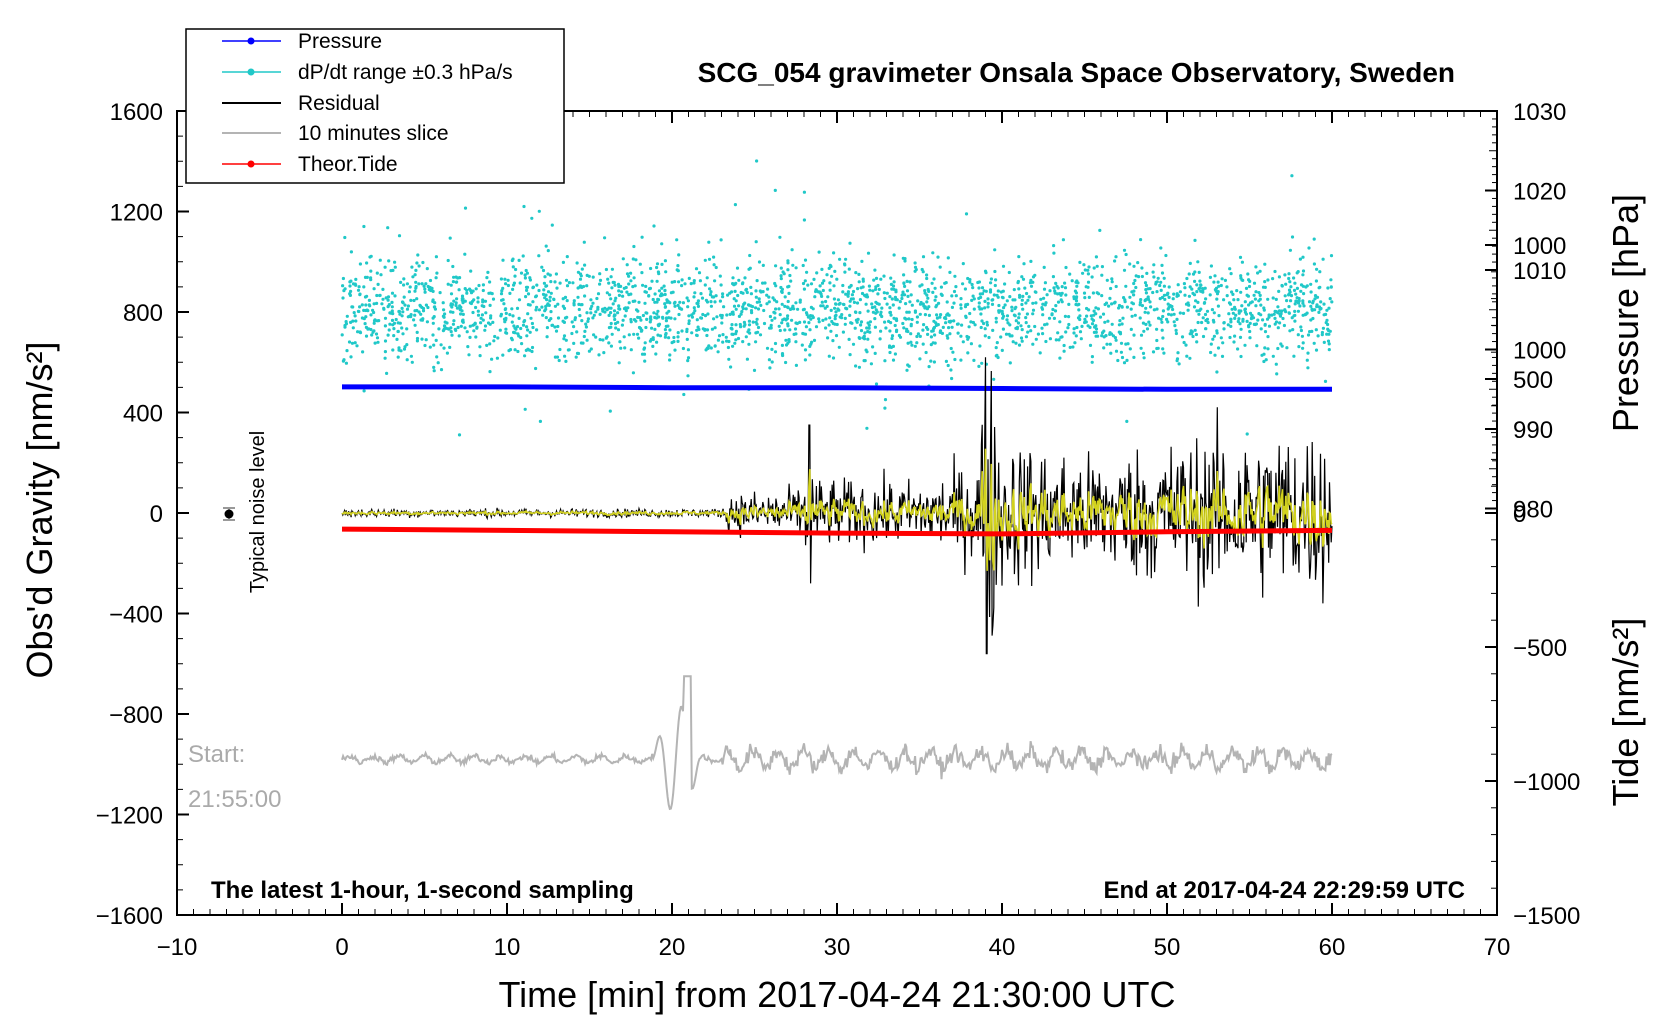  What do you see at coordinates (258, 512) in the screenshot?
I see `noise-label: Typical noise level` at bounding box center [258, 512].